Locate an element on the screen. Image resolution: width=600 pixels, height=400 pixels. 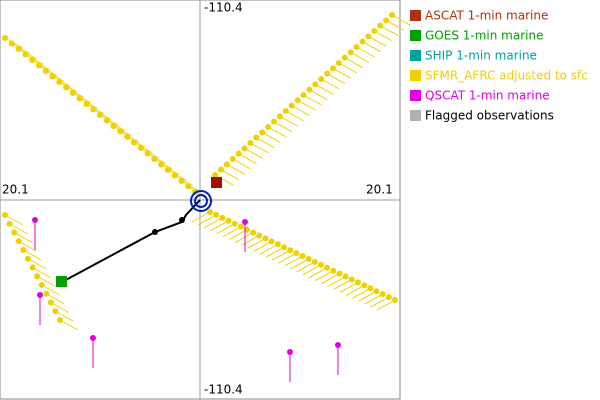
ascat-marker is located at coordinates (216, 182).